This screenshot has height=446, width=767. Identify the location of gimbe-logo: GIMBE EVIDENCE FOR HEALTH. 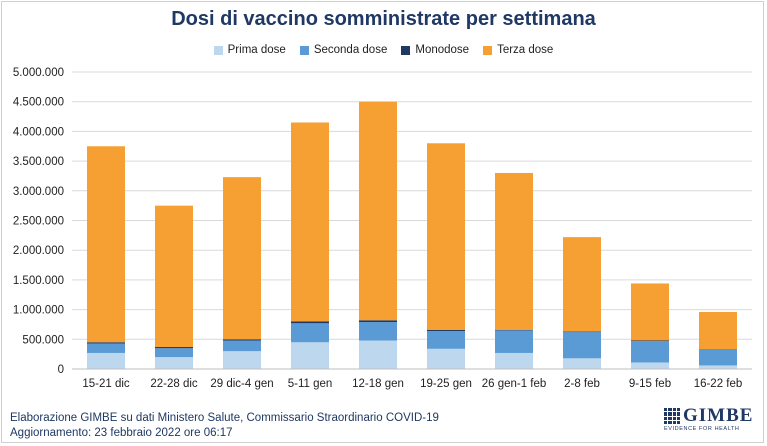
(710, 418).